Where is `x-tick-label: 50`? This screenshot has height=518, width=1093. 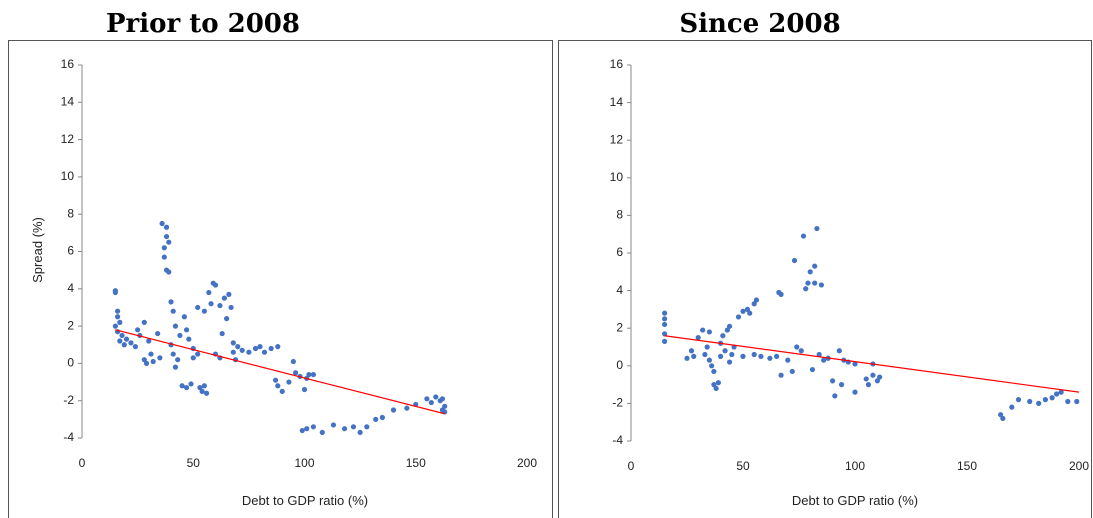
x-tick-label: 50 is located at coordinates (194, 463).